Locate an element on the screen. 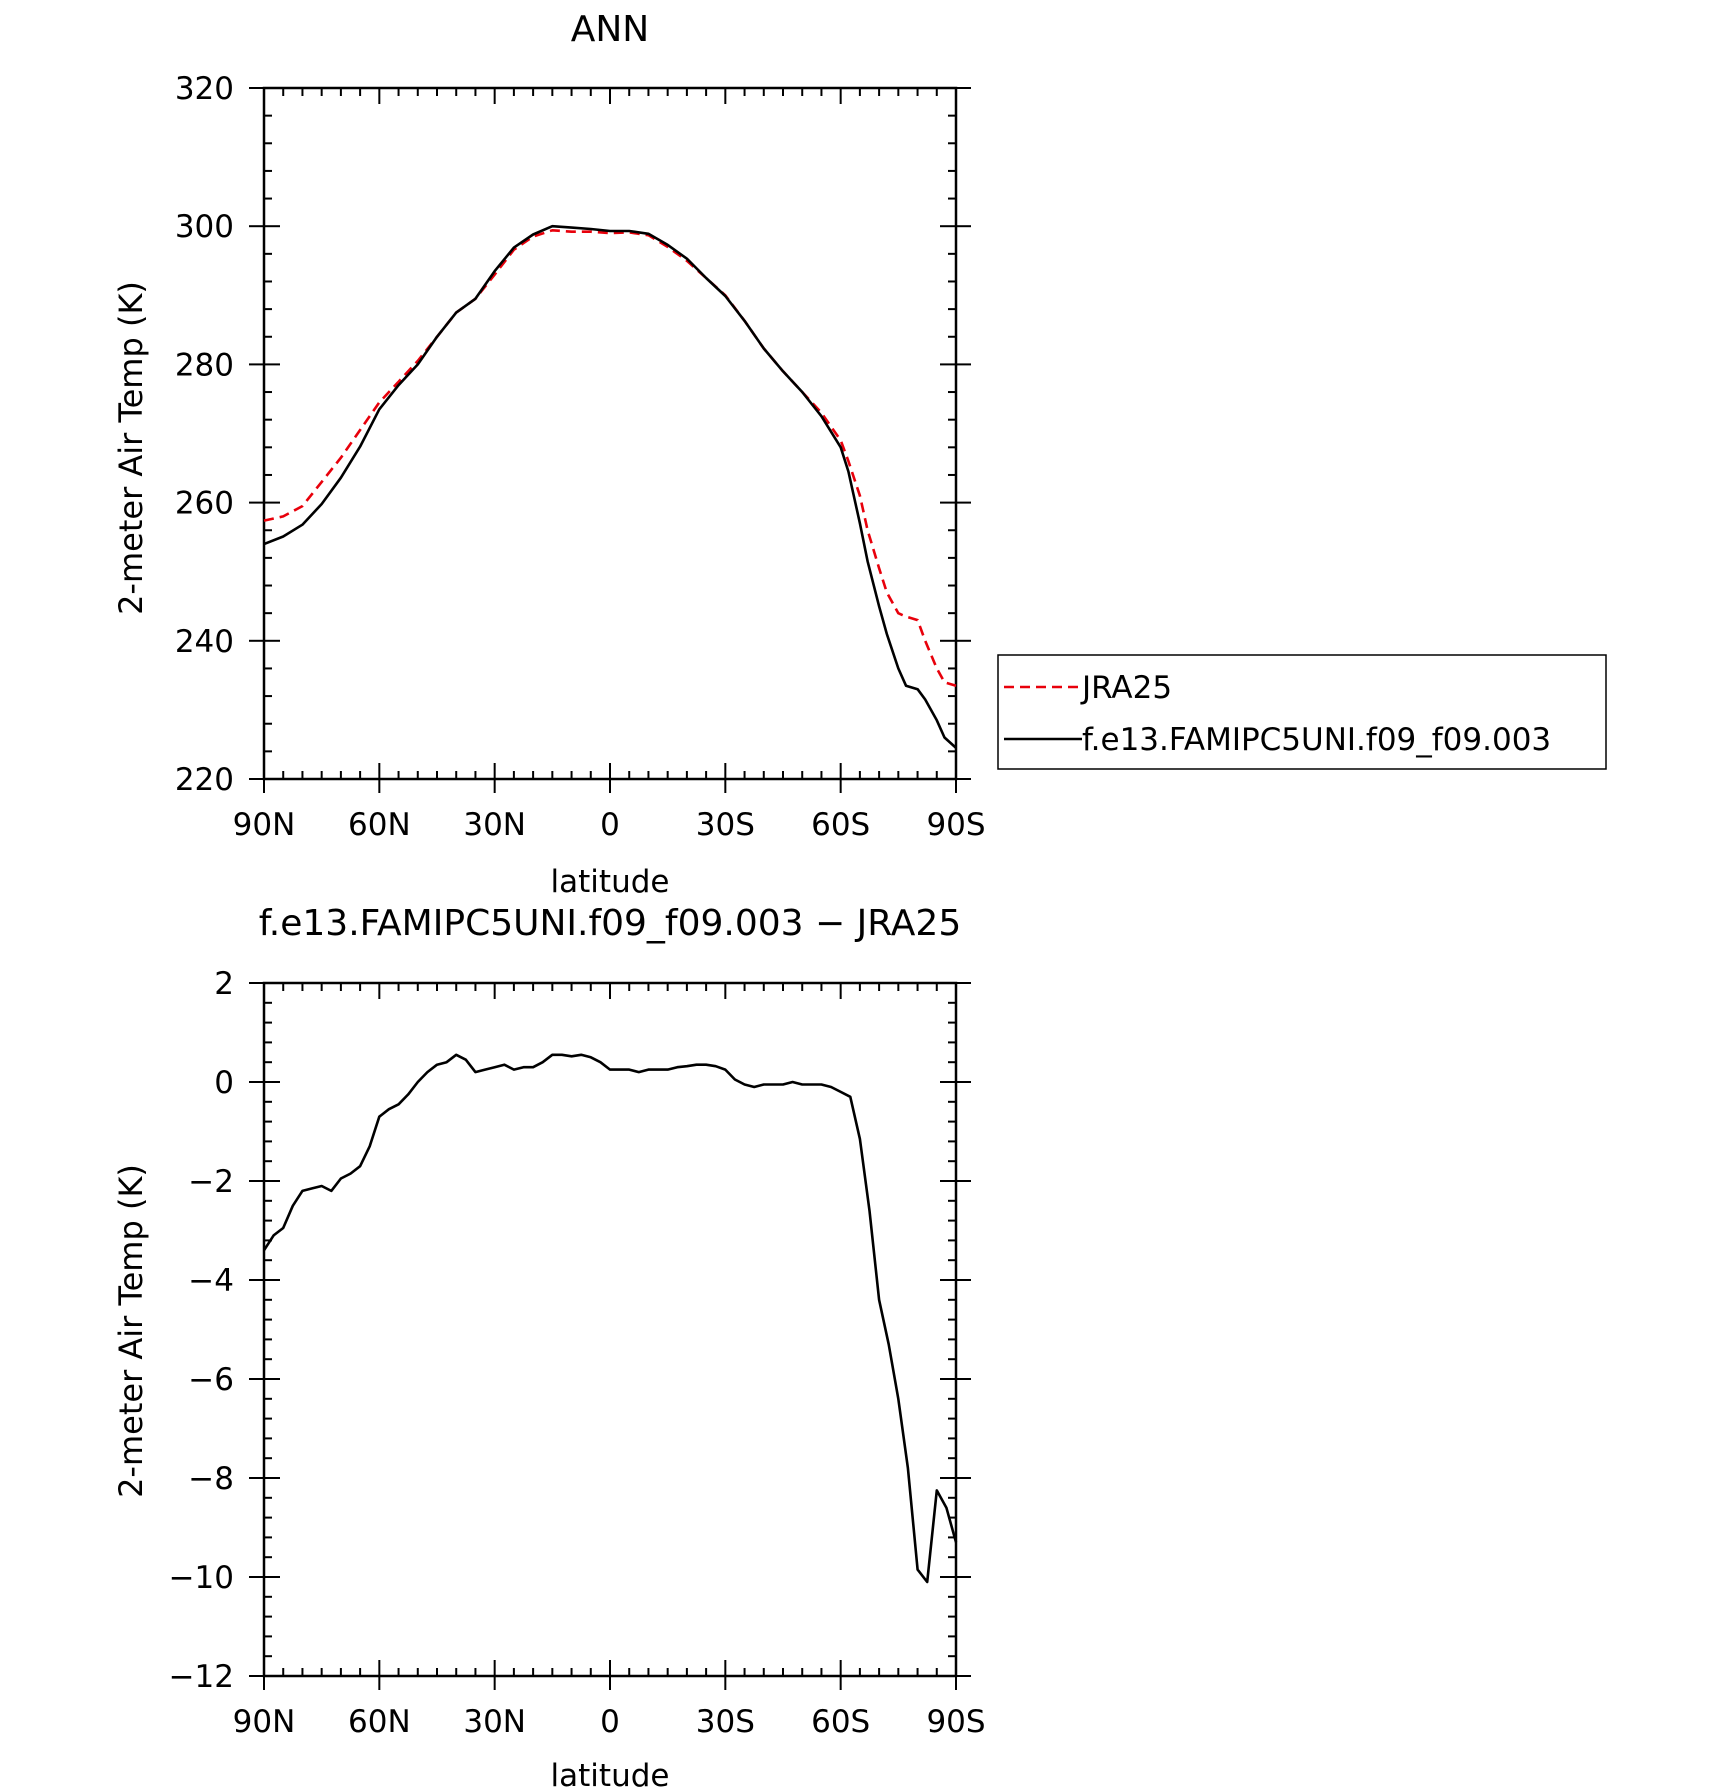 Image resolution: width=1710 pixels, height=1789 pixels. y-tick-label: 0 is located at coordinates (224, 1083).